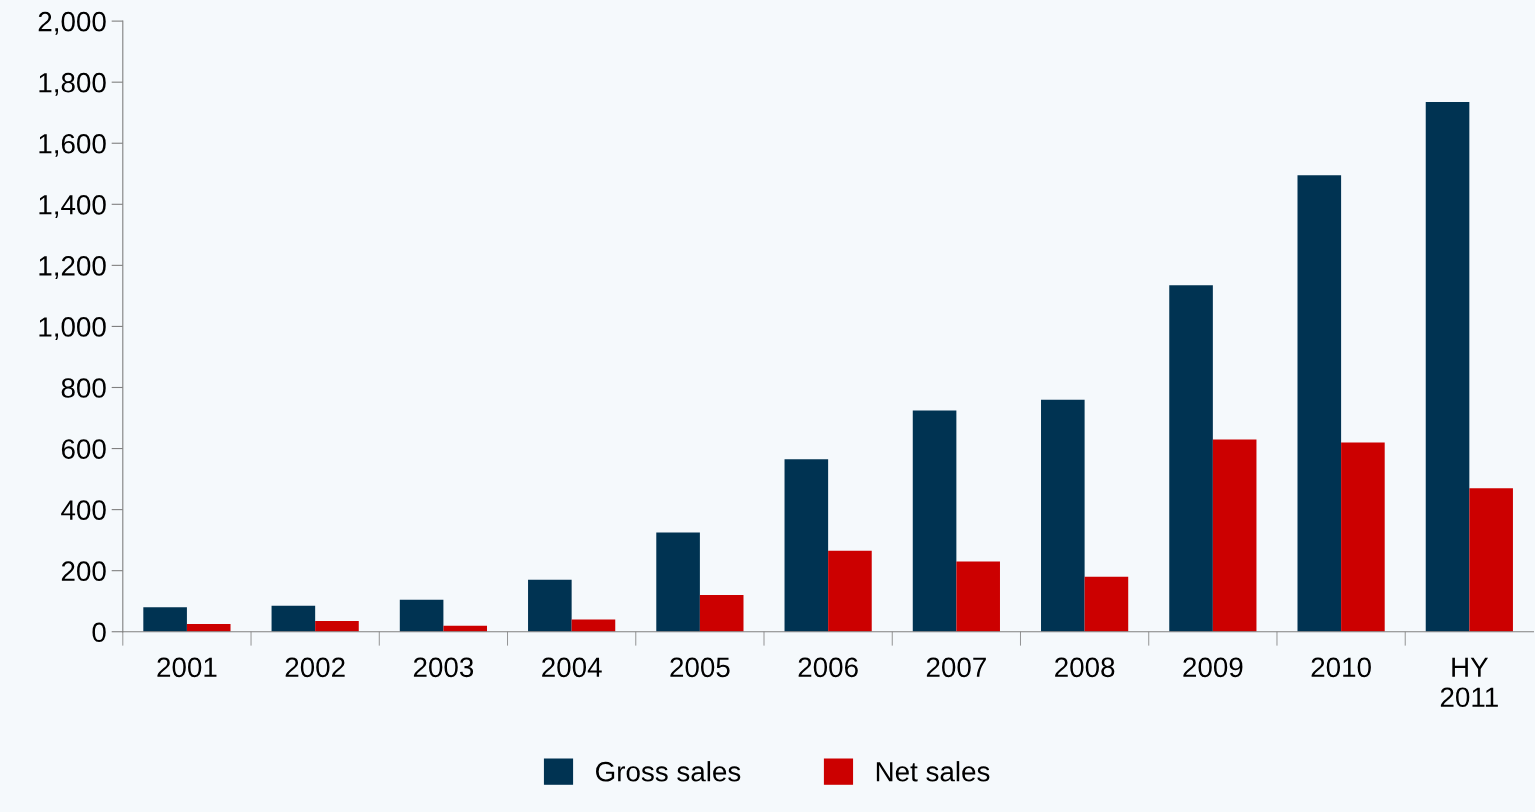 The image size is (1535, 812). What do you see at coordinates (83, 388) in the screenshot?
I see `y-tick-label: 800` at bounding box center [83, 388].